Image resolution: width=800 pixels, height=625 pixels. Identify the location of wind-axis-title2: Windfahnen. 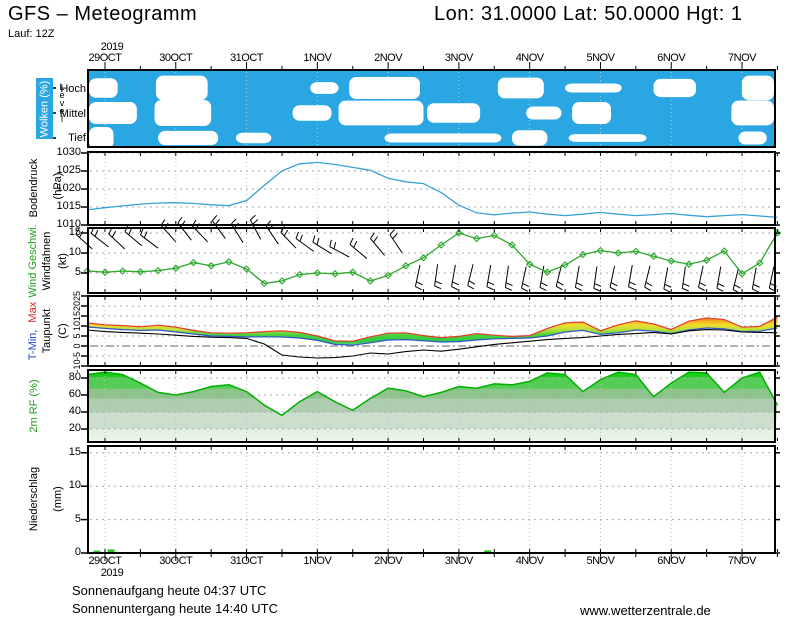
(47, 261).